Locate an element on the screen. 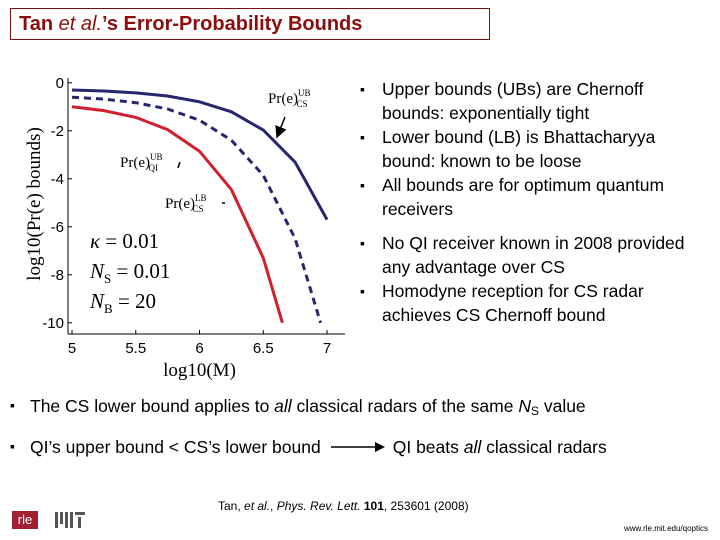 The height and width of the screenshot is (540, 720). label-part: LB is located at coordinates (201, 198).